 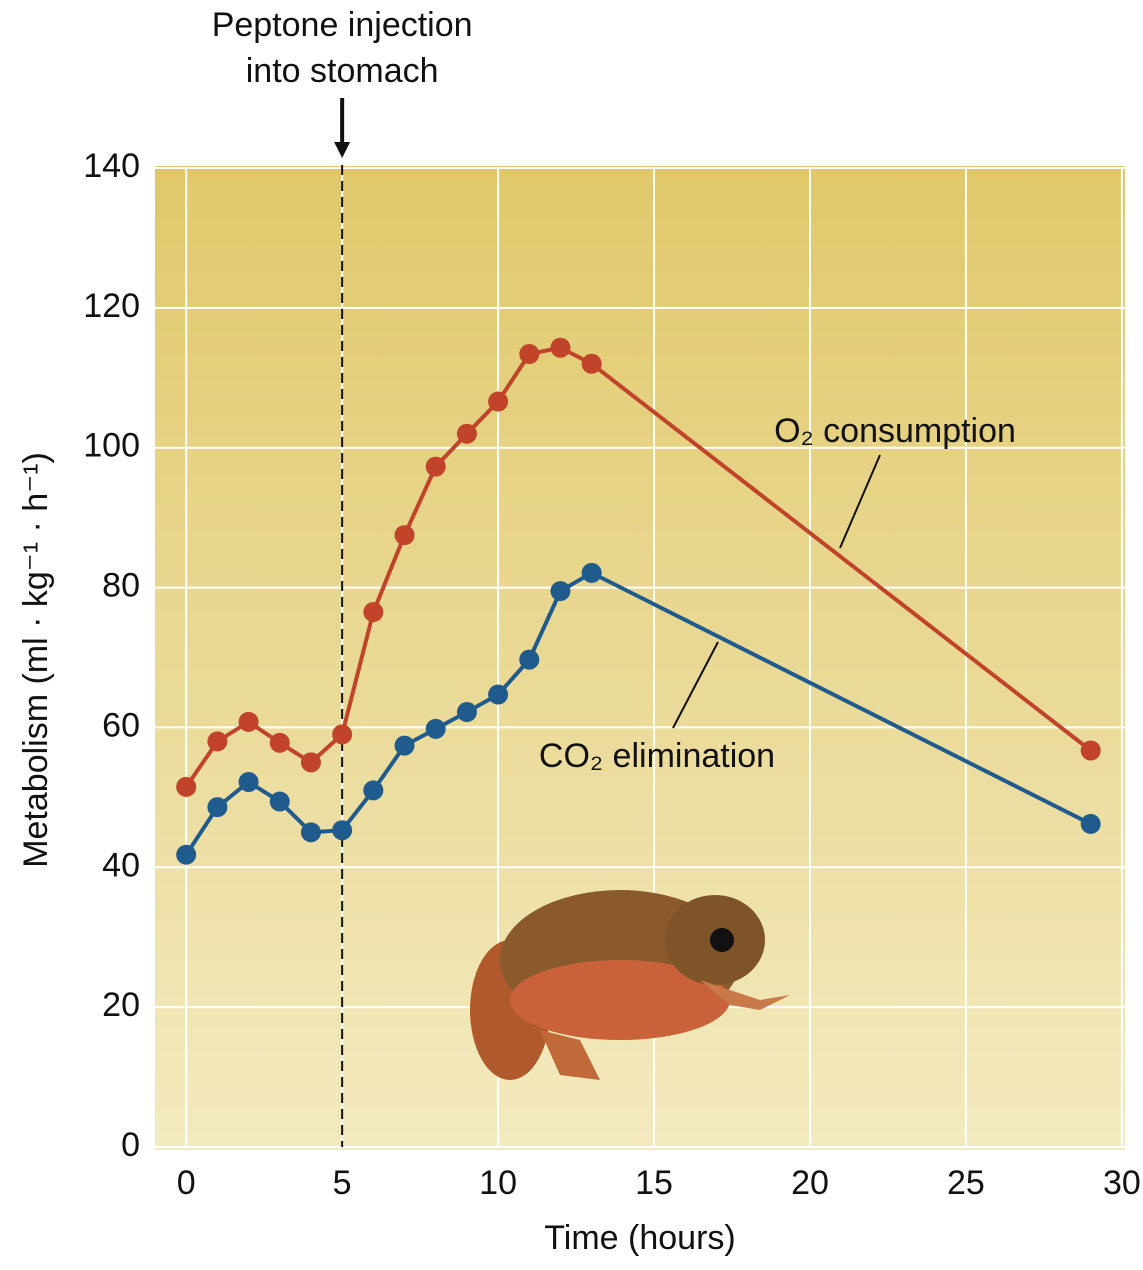 What do you see at coordinates (342, 71) in the screenshot?
I see `annotation-text: into stomach` at bounding box center [342, 71].